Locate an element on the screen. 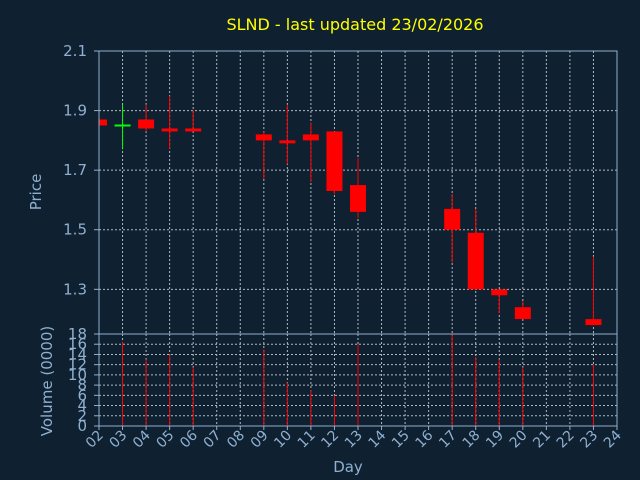  day-tick-label: 20 is located at coordinates (519, 440).